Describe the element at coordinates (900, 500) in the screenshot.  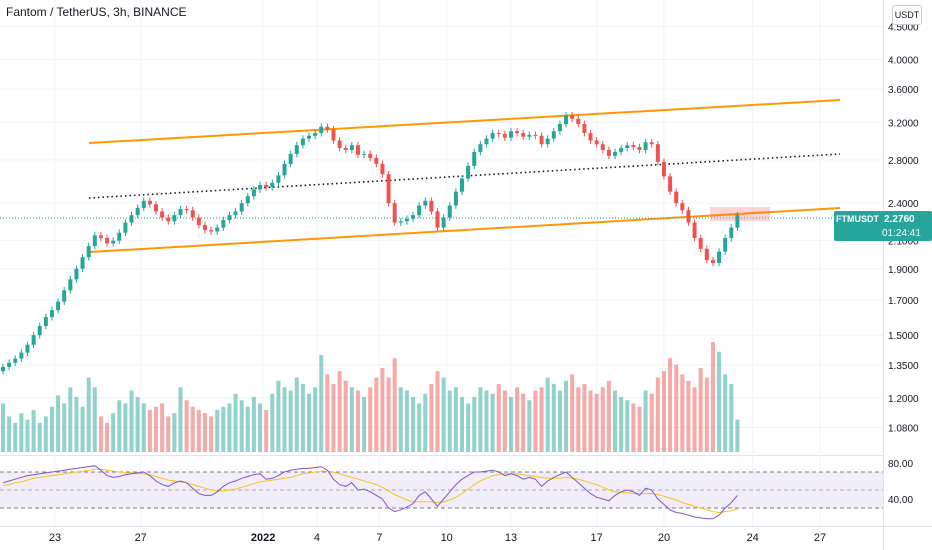
I see `rsi-tick-label: 40.00` at that location.